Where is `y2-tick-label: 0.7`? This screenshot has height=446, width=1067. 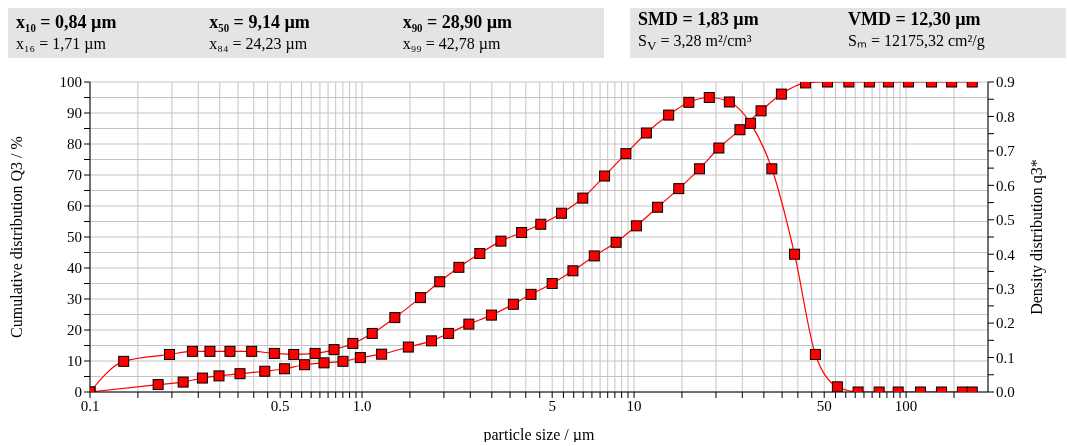
y2-tick-label: 0.7 is located at coordinates (1006, 151).